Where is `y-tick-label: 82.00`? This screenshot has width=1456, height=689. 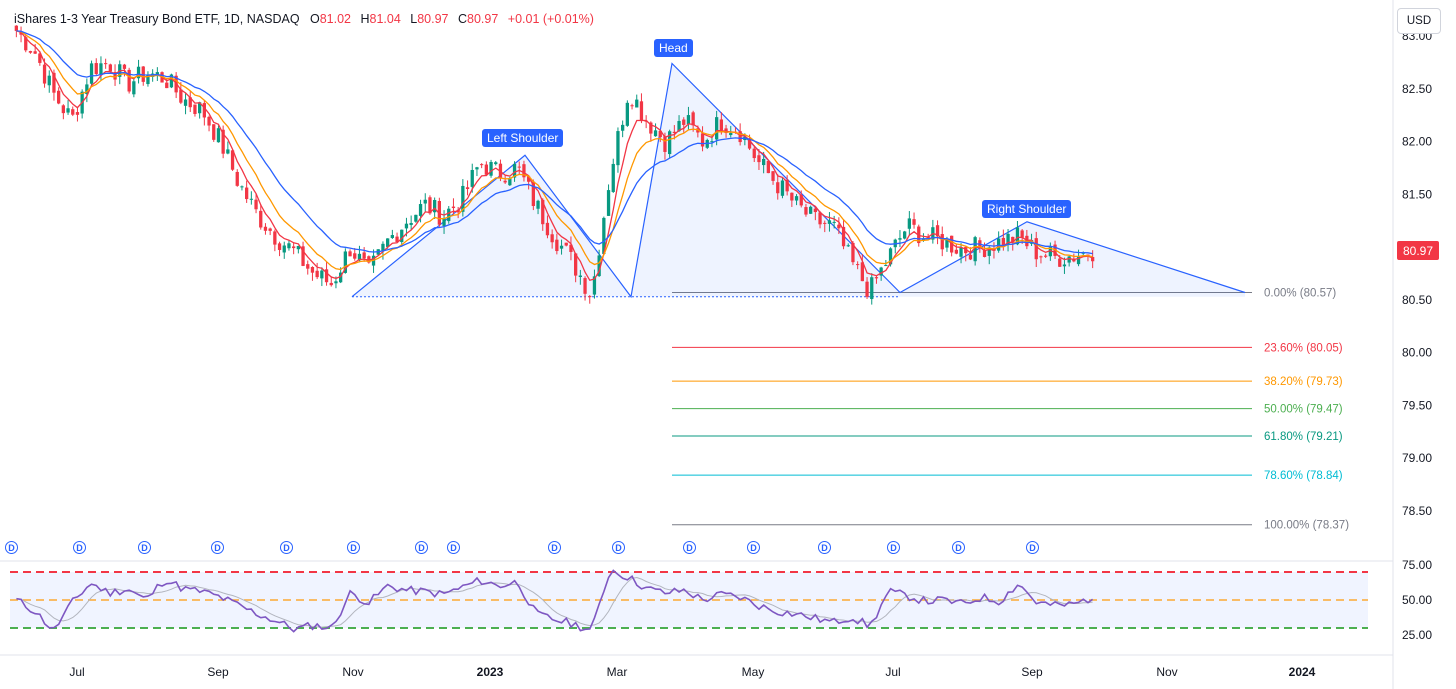
y-tick-label: 82.00 is located at coordinates (1417, 142).